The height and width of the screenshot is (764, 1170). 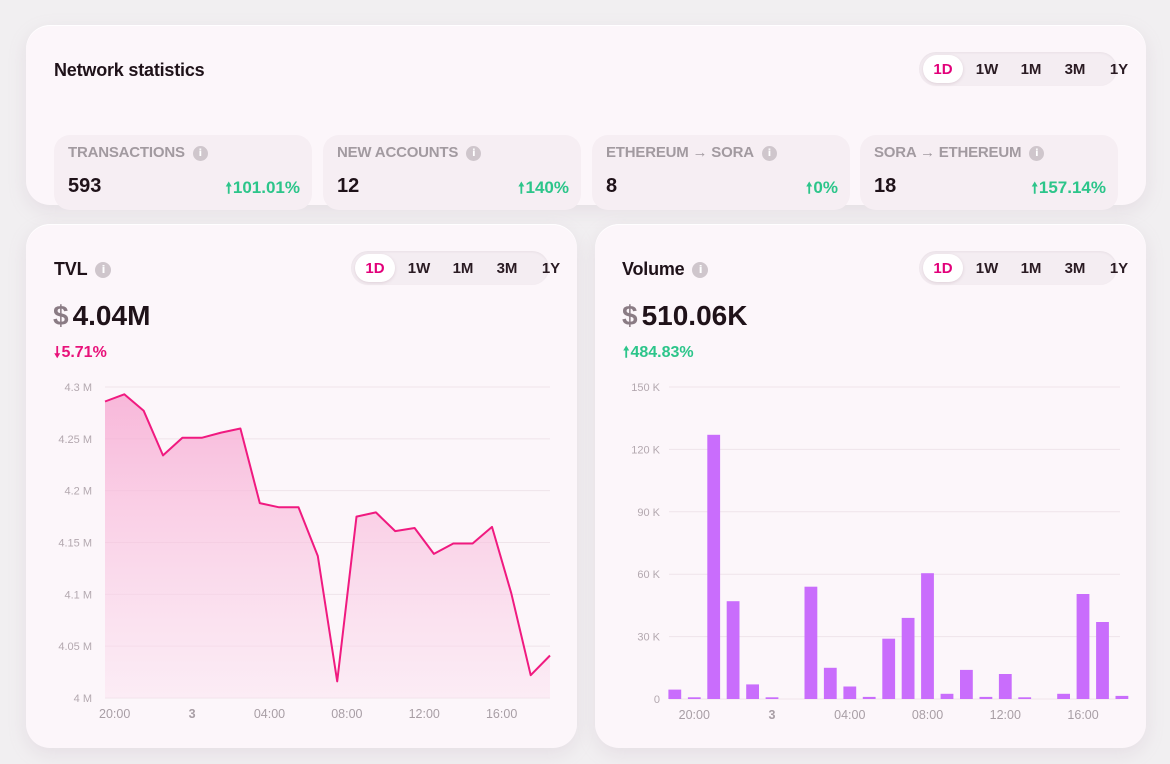 What do you see at coordinates (1082, 715) in the screenshot?
I see `volume-x-tick-label: 16:00` at bounding box center [1082, 715].